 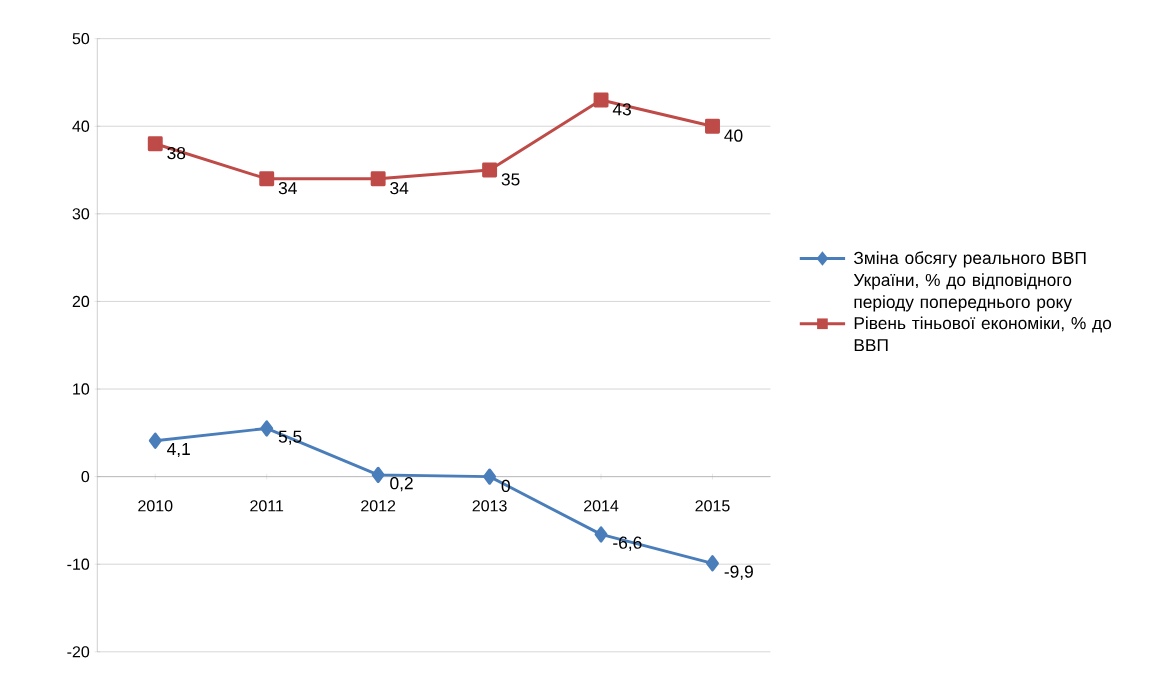 I want to click on data-label: 43, so click(x=621, y=109).